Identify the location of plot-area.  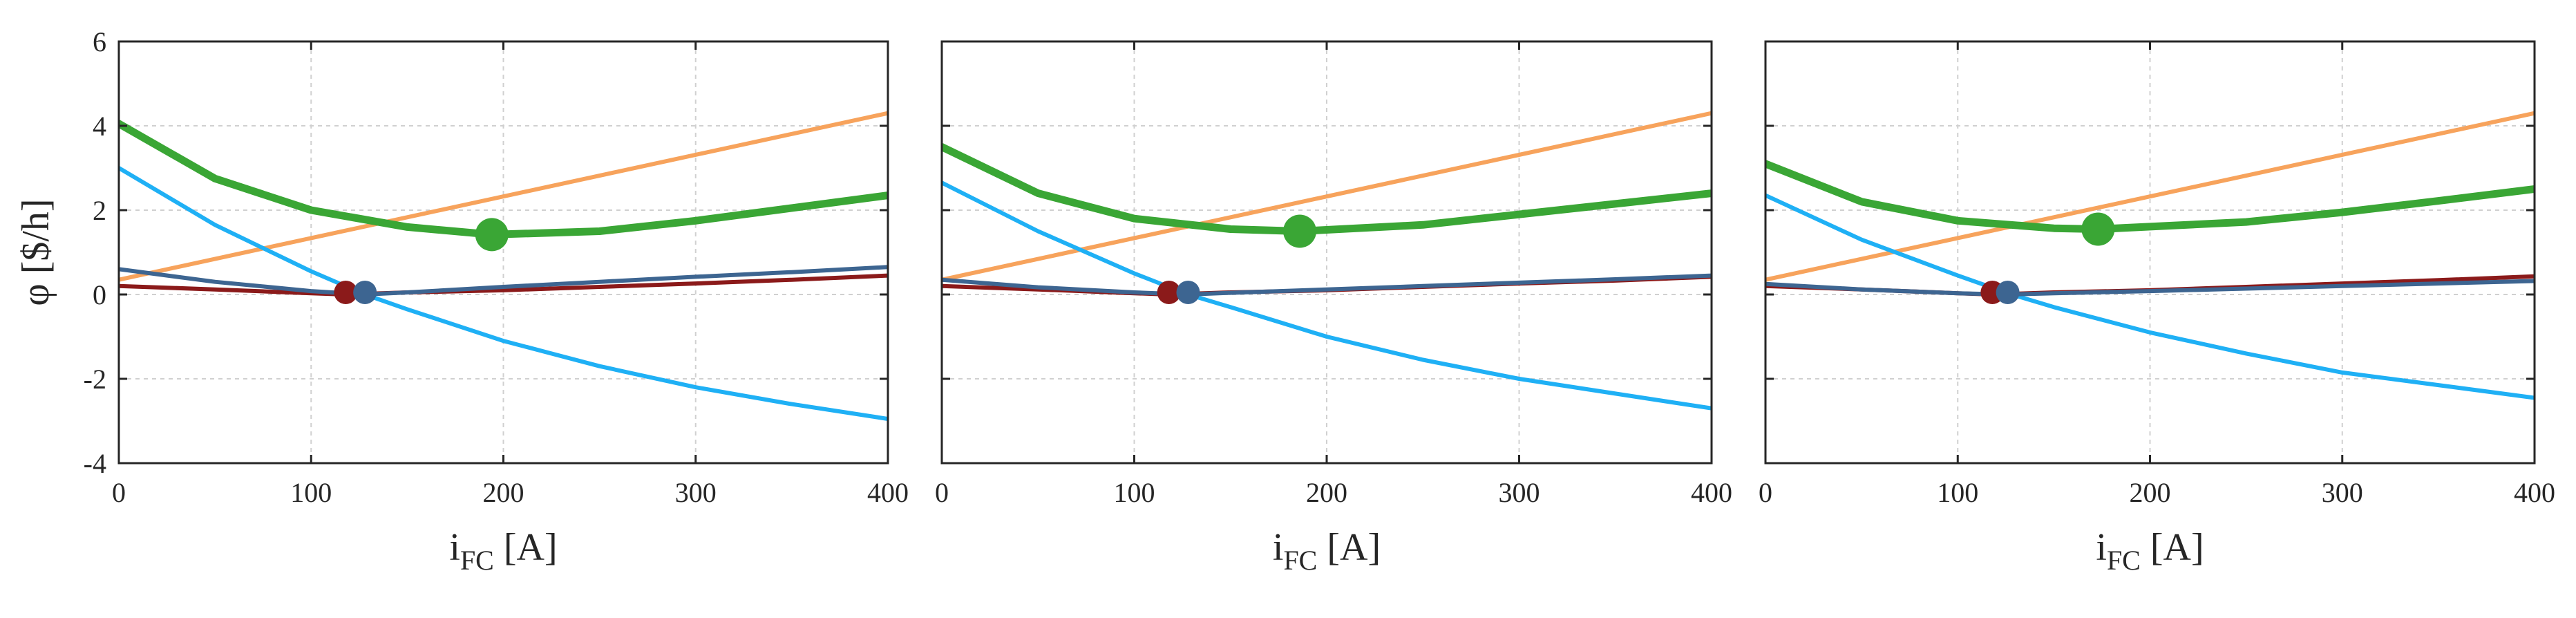
(2150, 256).